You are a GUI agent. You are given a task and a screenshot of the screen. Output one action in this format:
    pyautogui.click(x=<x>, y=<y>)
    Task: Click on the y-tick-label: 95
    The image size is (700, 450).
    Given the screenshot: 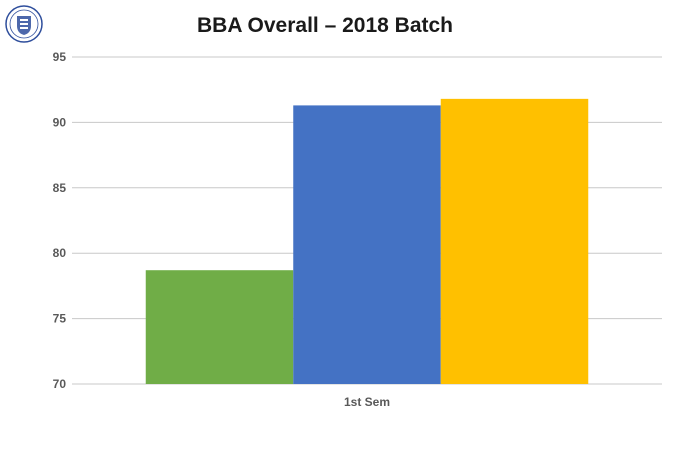 What is the action you would take?
    pyautogui.click(x=60, y=57)
    